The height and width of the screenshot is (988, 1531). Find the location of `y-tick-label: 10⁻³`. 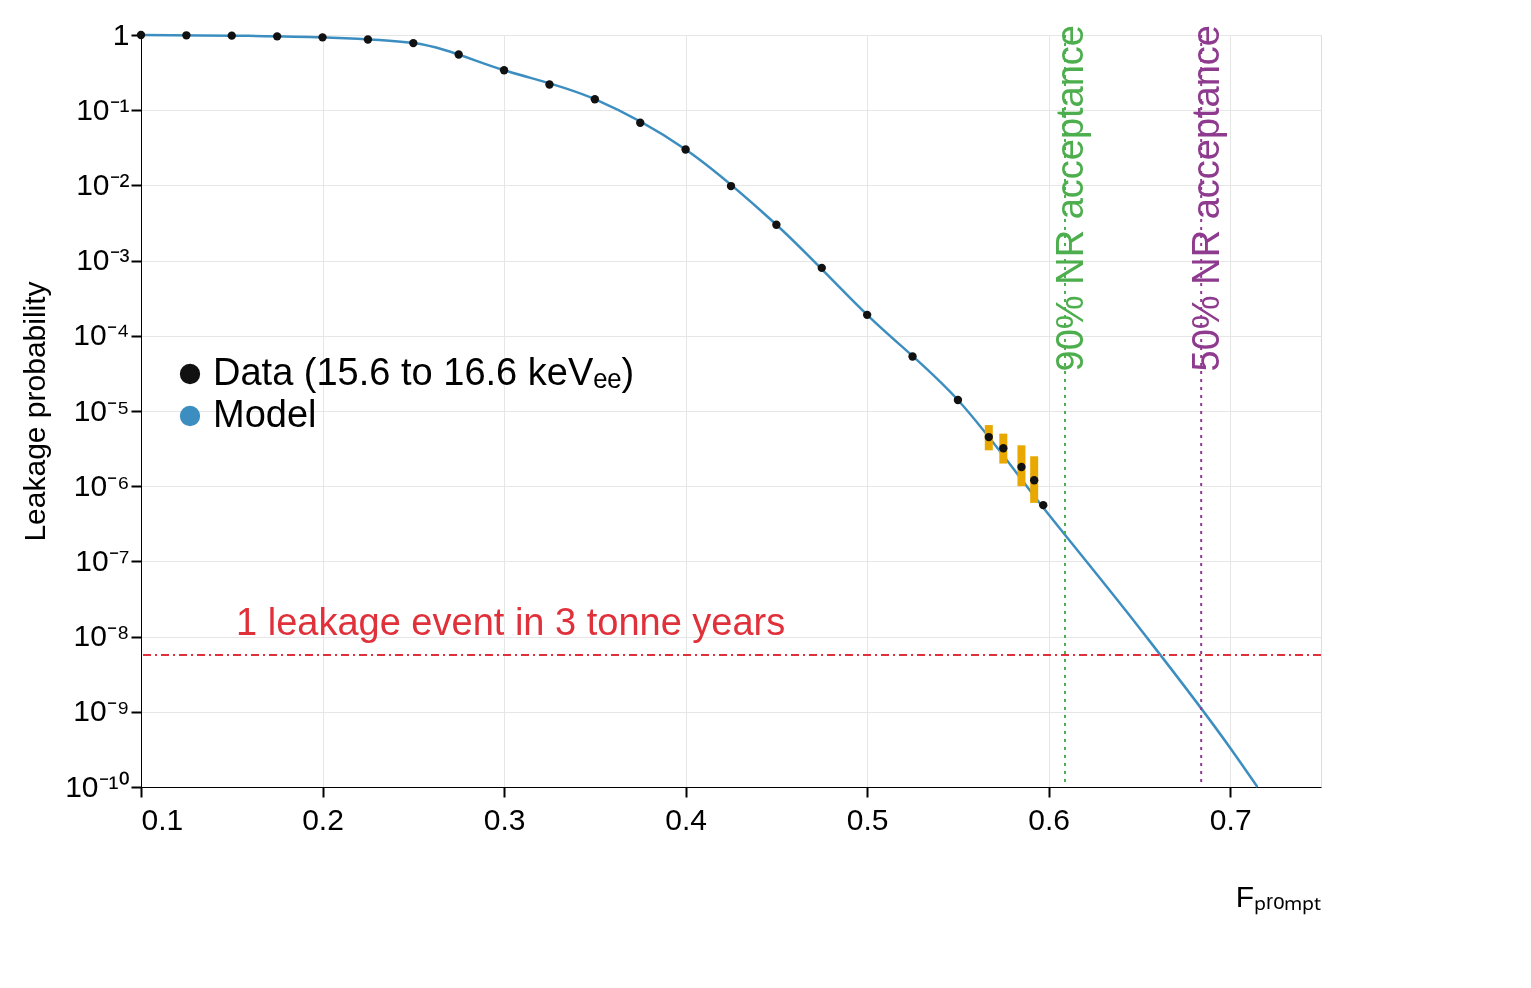

y-tick-label: 10⁻³ is located at coordinates (103, 260).